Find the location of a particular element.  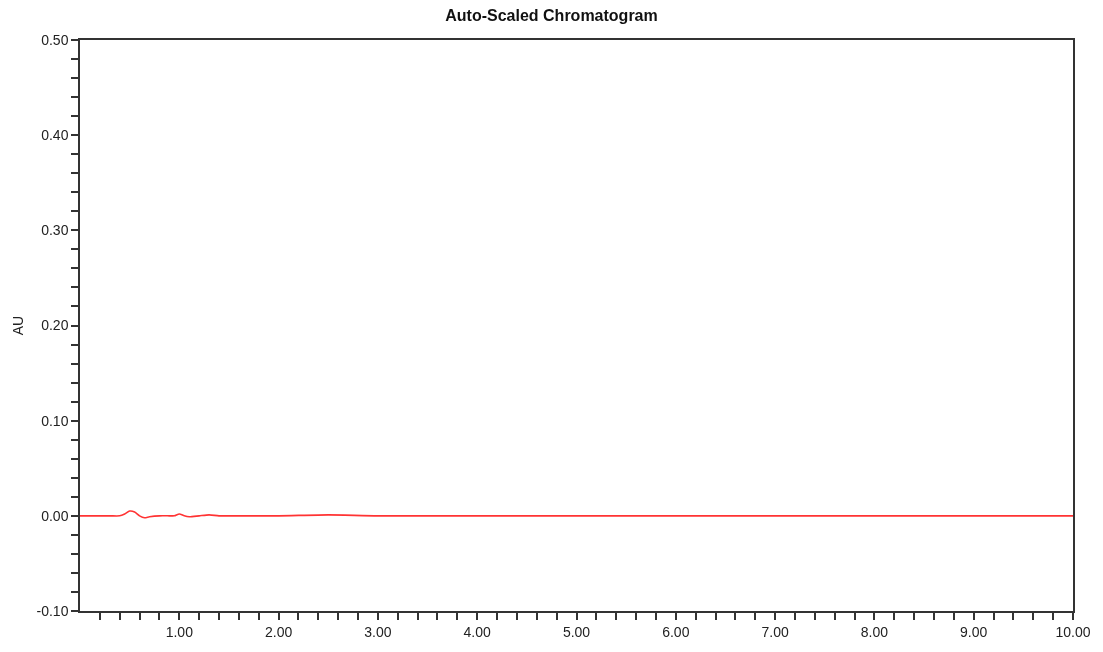

y-tick-label: 0.20 is located at coordinates (55, 325).